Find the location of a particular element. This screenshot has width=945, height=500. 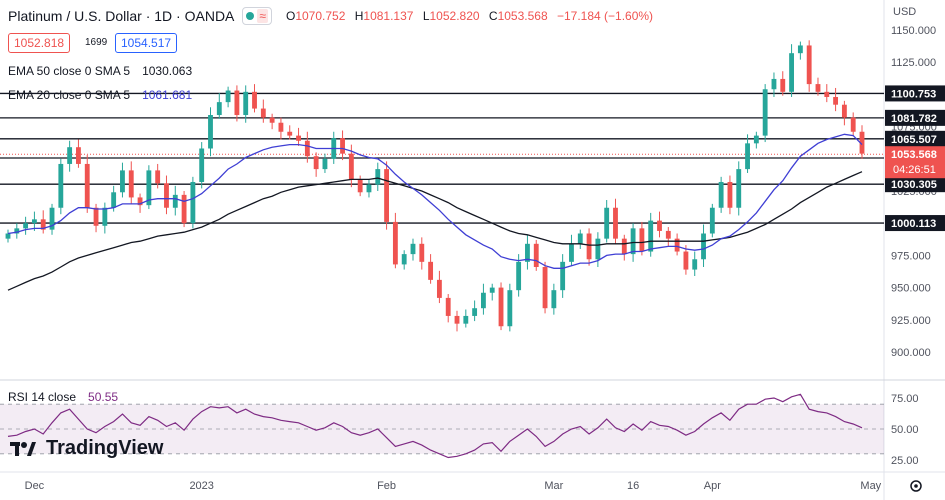

change-value: −17.184 (−1.60%) is located at coordinates (605, 16).